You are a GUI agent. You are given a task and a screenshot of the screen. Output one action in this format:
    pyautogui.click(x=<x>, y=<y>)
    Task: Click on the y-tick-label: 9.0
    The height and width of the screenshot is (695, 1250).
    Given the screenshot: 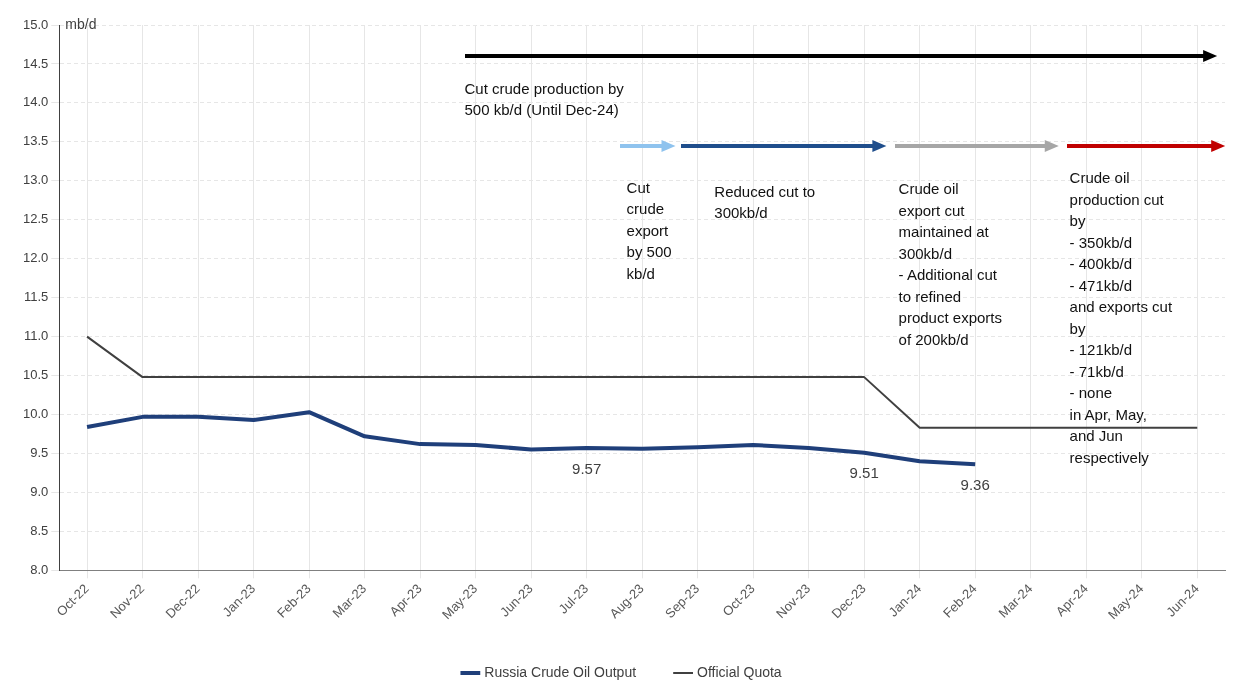 What is the action you would take?
    pyautogui.click(x=39, y=491)
    